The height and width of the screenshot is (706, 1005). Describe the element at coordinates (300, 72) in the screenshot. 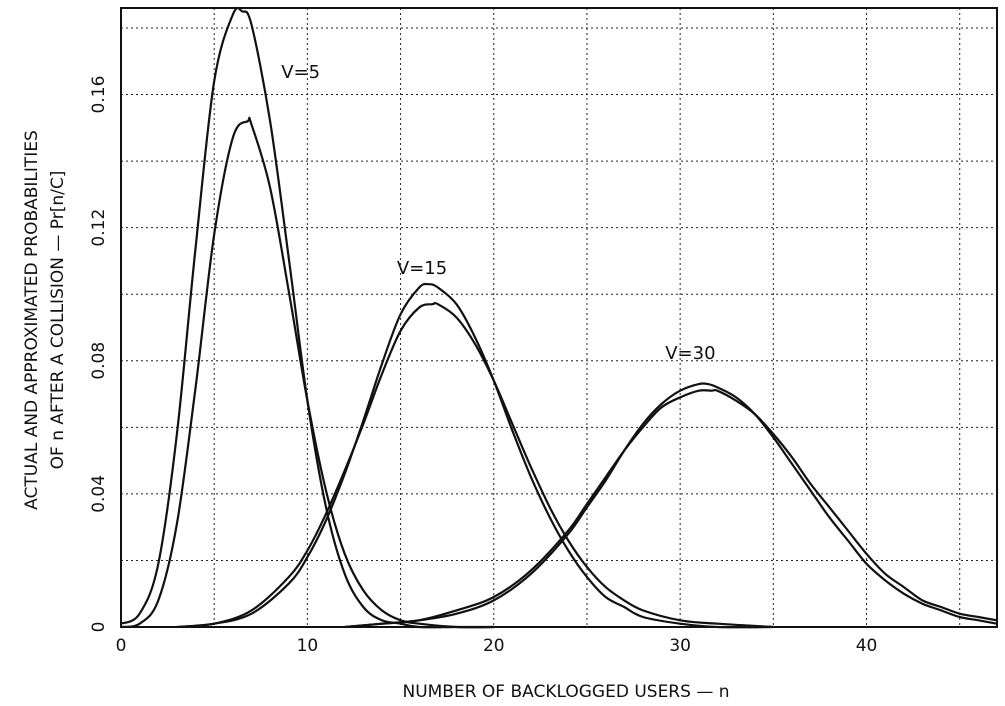

I see `curve-annotation: V=5` at that location.